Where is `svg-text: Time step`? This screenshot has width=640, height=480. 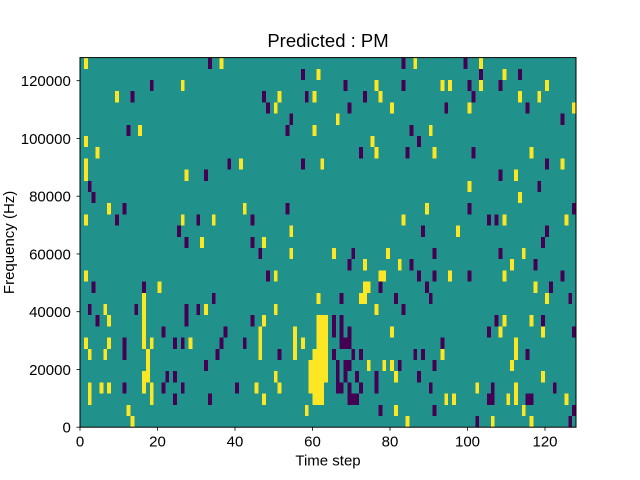 svg-text: Time step is located at coordinates (327, 461).